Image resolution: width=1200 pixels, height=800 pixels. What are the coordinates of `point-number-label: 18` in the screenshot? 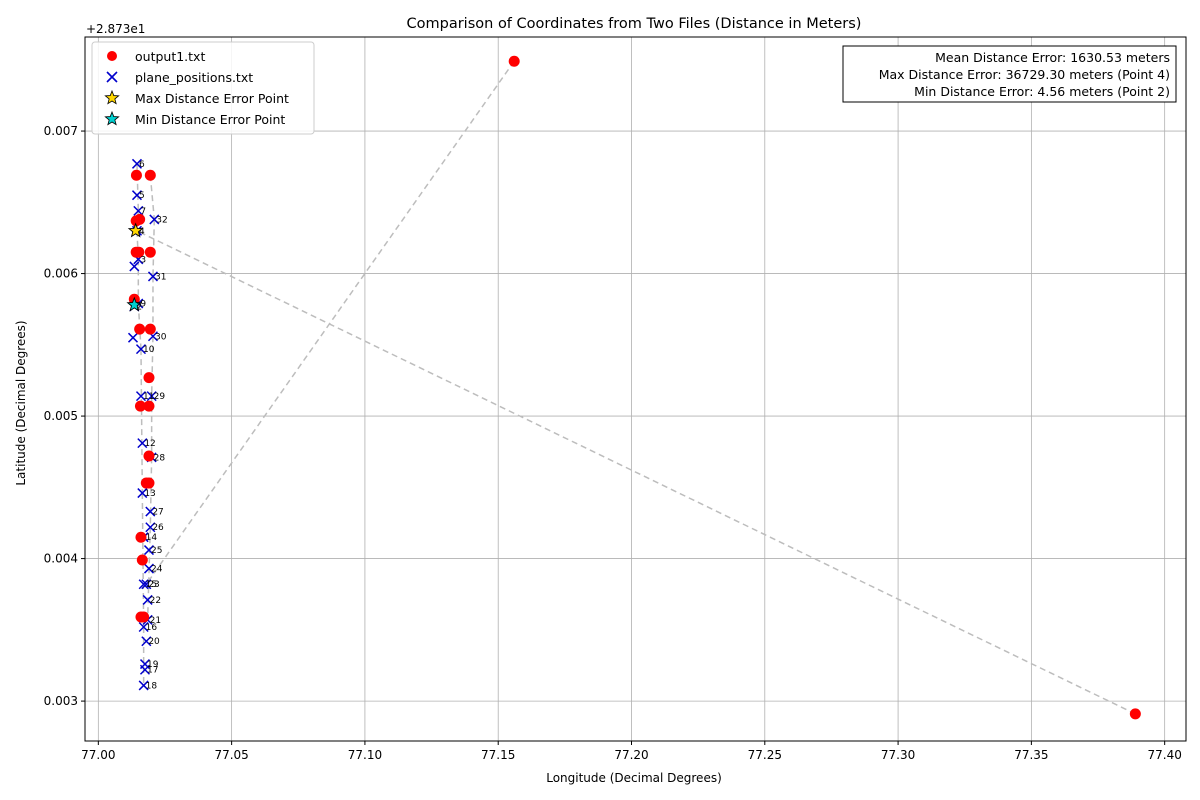 It's located at (152, 686).